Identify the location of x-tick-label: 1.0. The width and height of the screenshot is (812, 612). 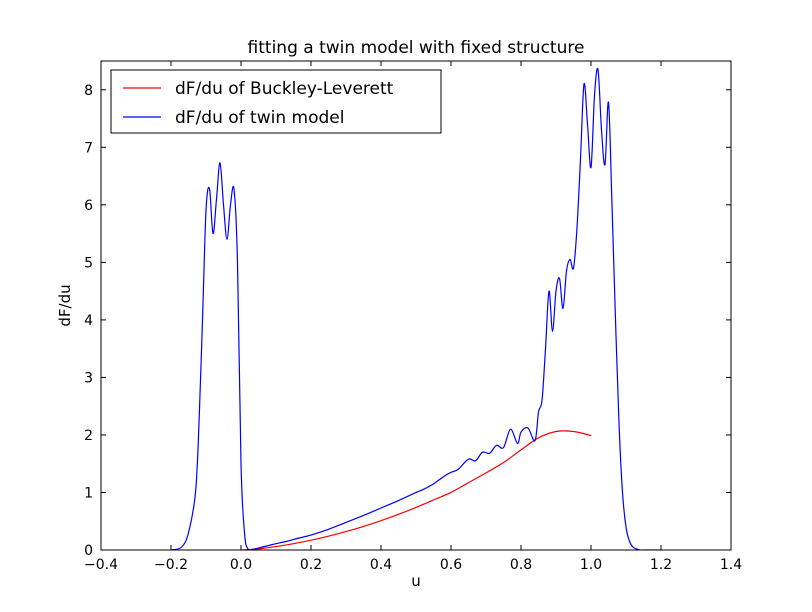
(591, 565).